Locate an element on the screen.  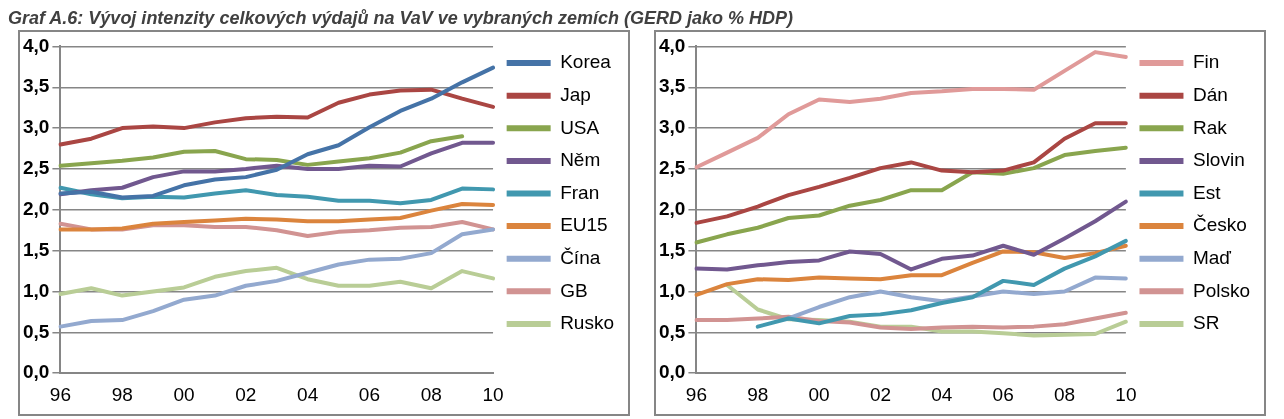
legend-label: Maď is located at coordinates (1212, 257).